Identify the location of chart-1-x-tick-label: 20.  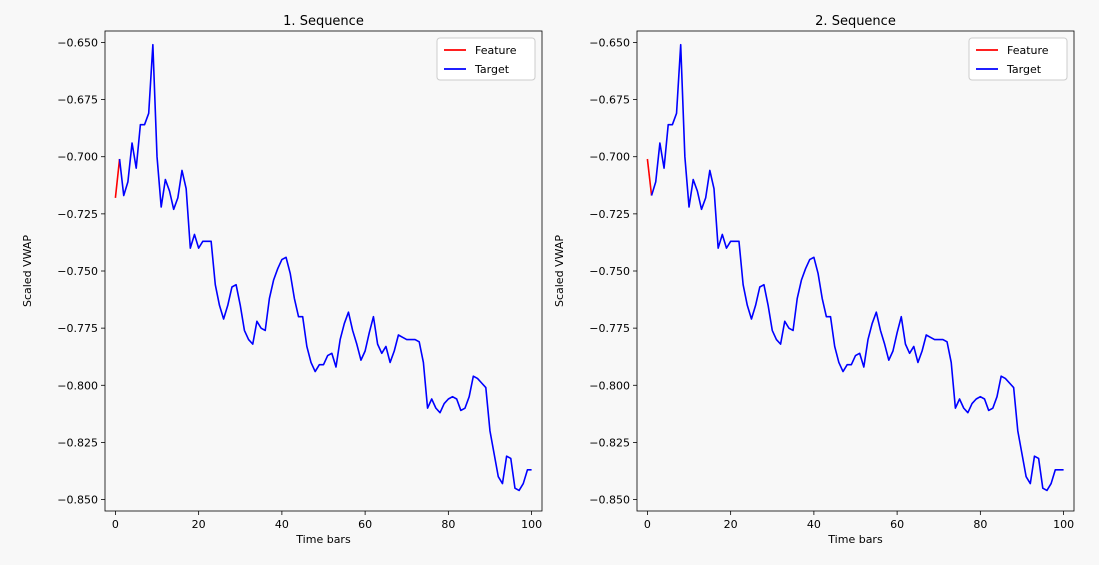
(199, 524).